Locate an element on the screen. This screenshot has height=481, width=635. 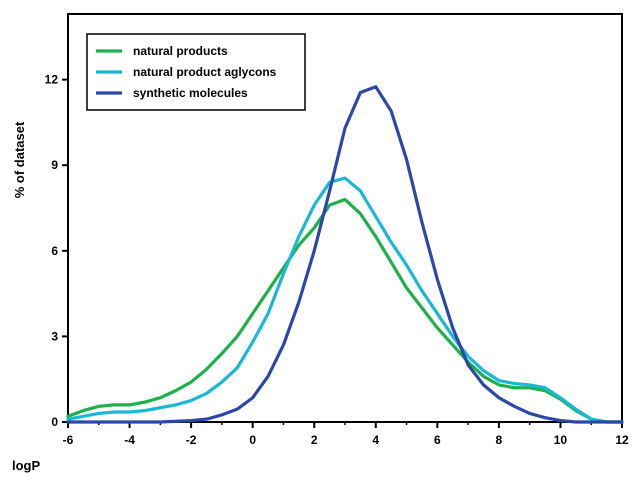
y-tick-label: 9 is located at coordinates (54, 165).